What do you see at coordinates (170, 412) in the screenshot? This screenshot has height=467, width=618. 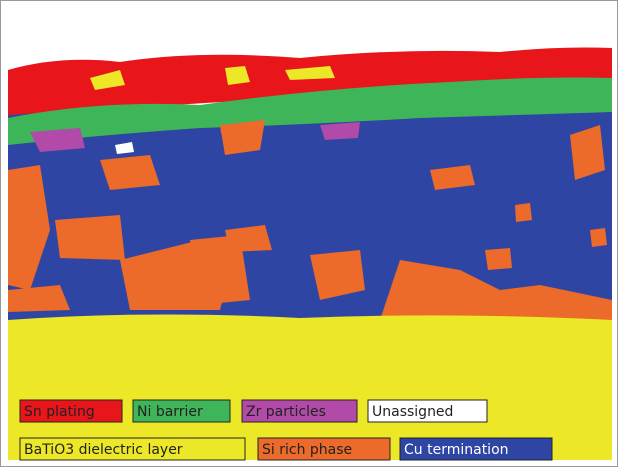 I see `legend-label: Ni barrier` at bounding box center [170, 412].